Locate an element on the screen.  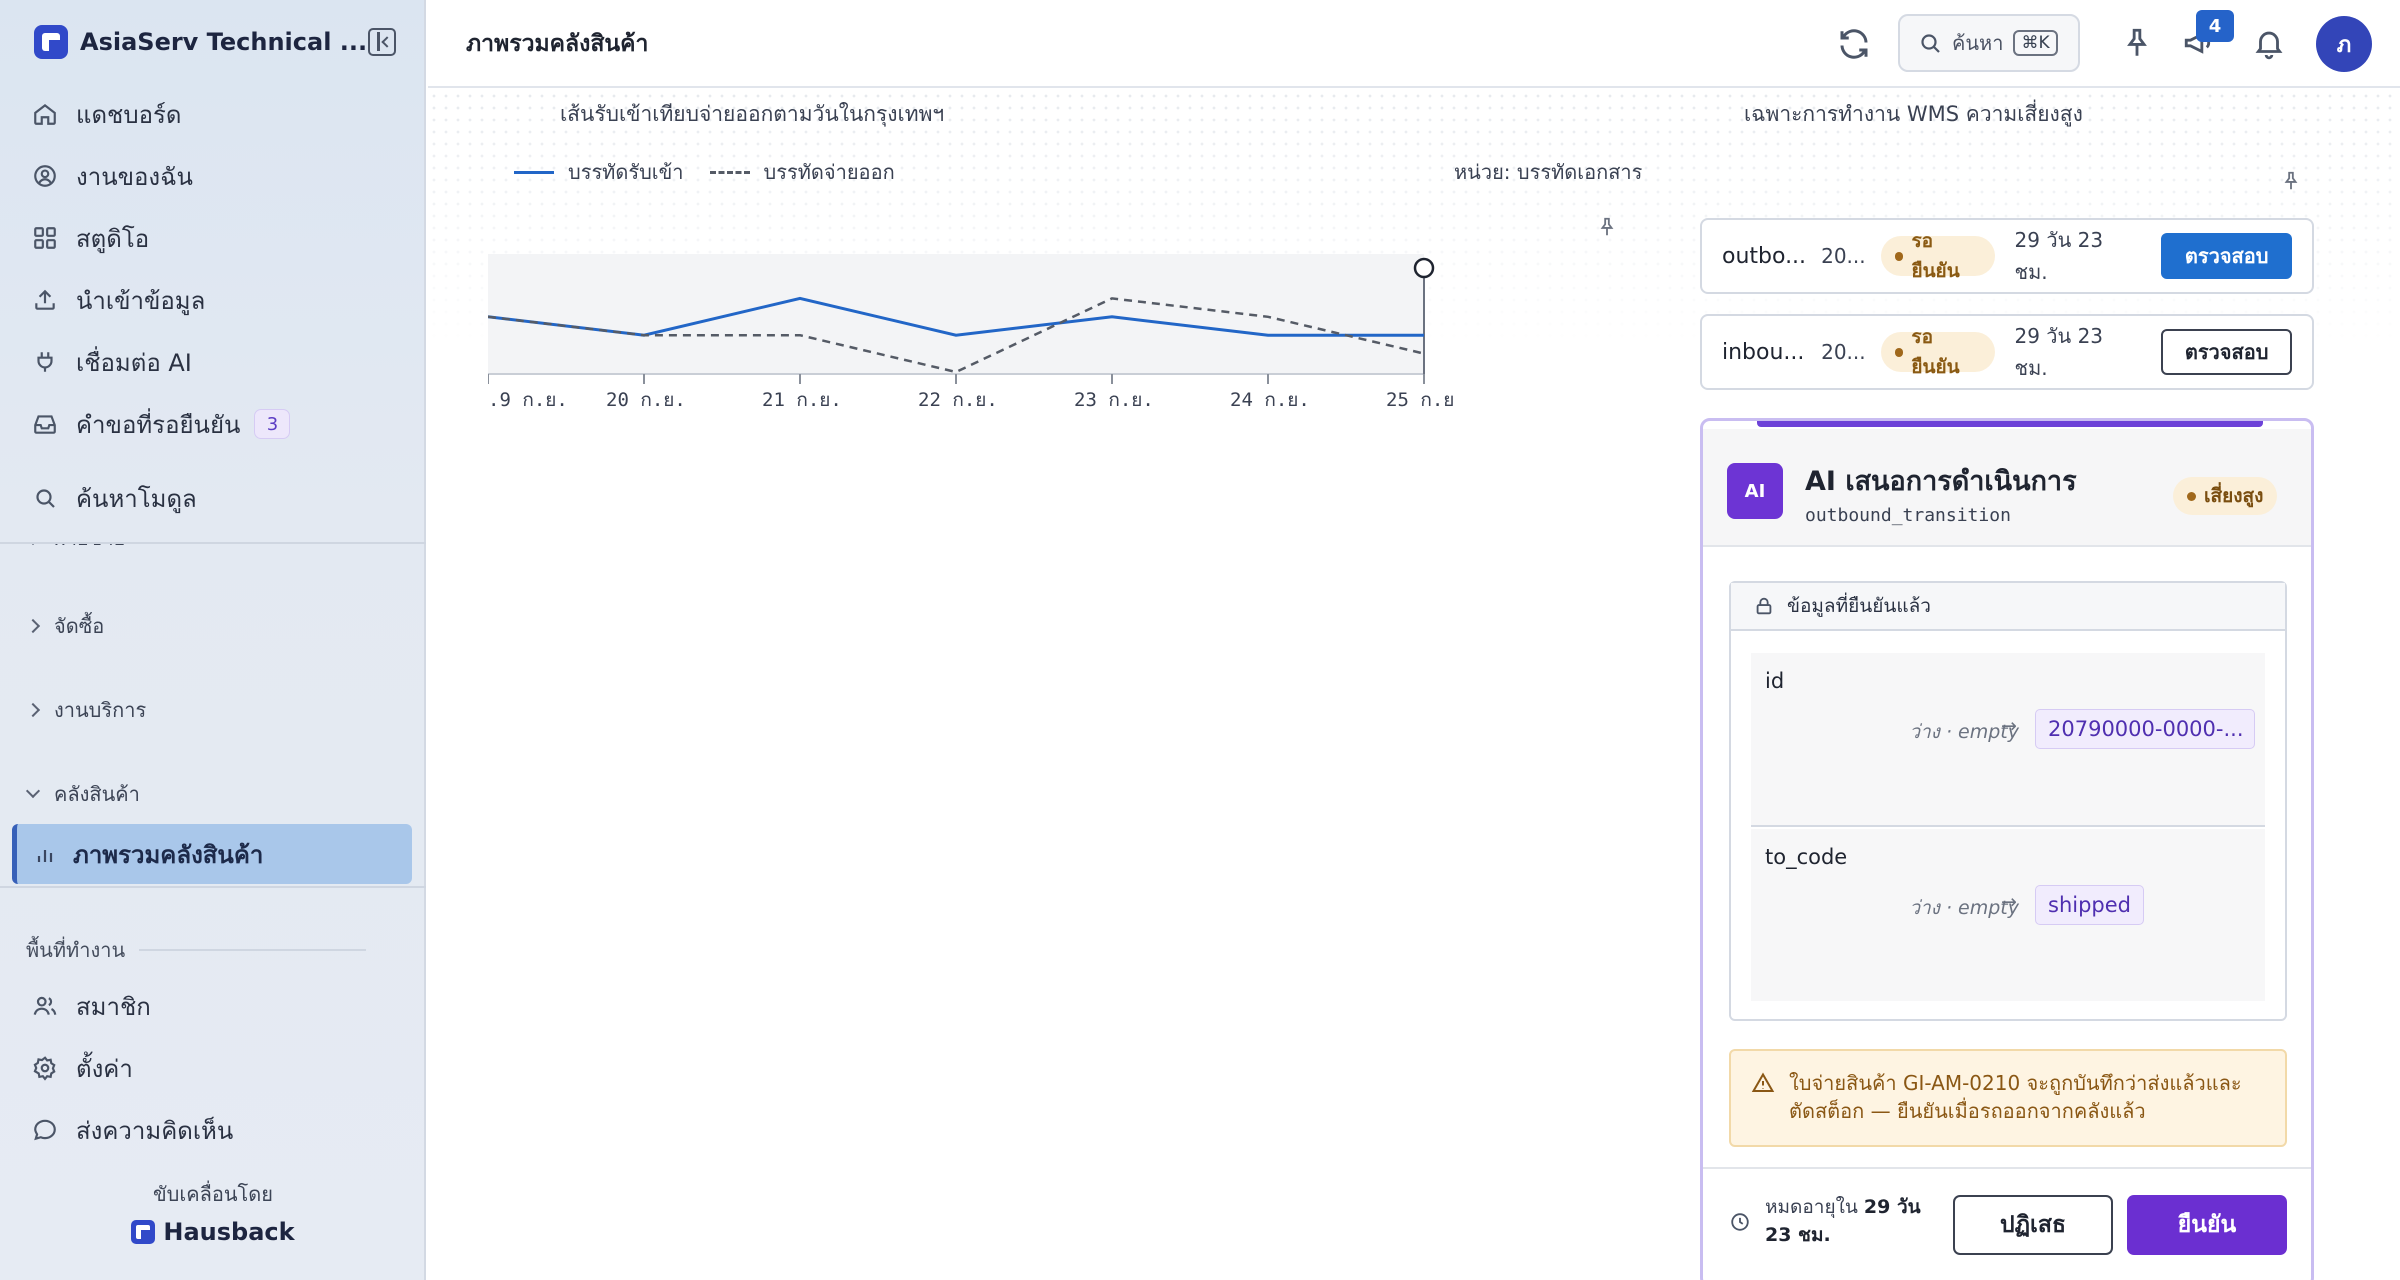
sidebar-group-label: จัดซื้อ is located at coordinates (79, 626).